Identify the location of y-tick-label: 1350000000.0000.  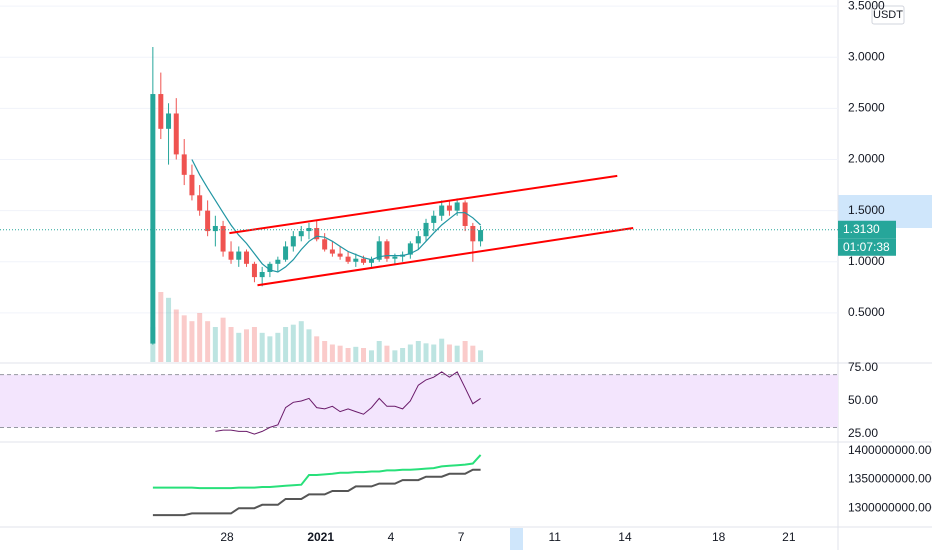
(890, 479).